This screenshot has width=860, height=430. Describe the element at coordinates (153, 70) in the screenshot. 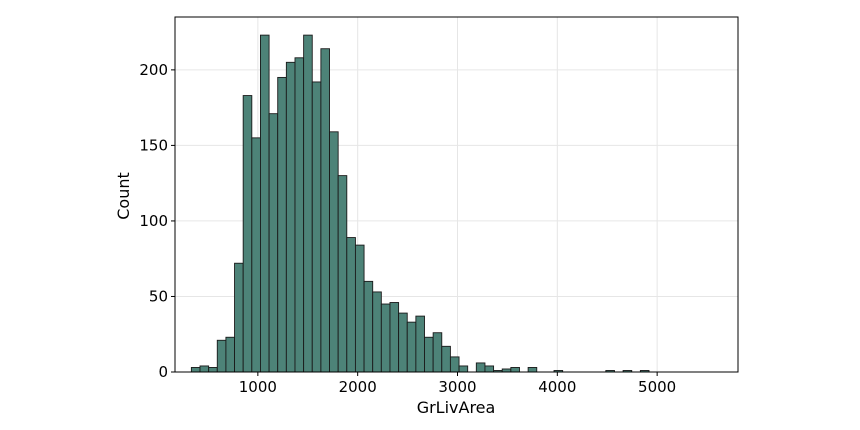

I see `y-tick-label: 200` at that location.